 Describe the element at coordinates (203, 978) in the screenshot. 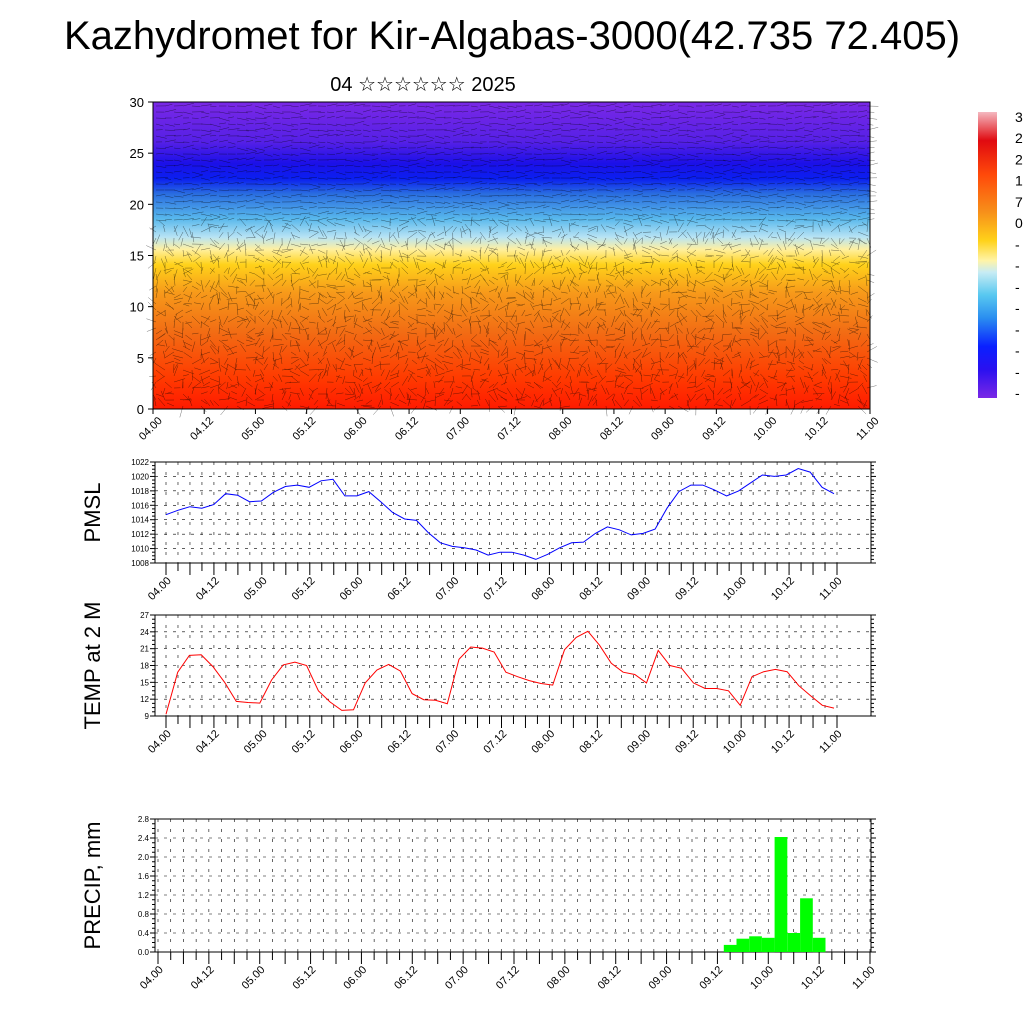

I see `x-tick-label: 04.12` at that location.